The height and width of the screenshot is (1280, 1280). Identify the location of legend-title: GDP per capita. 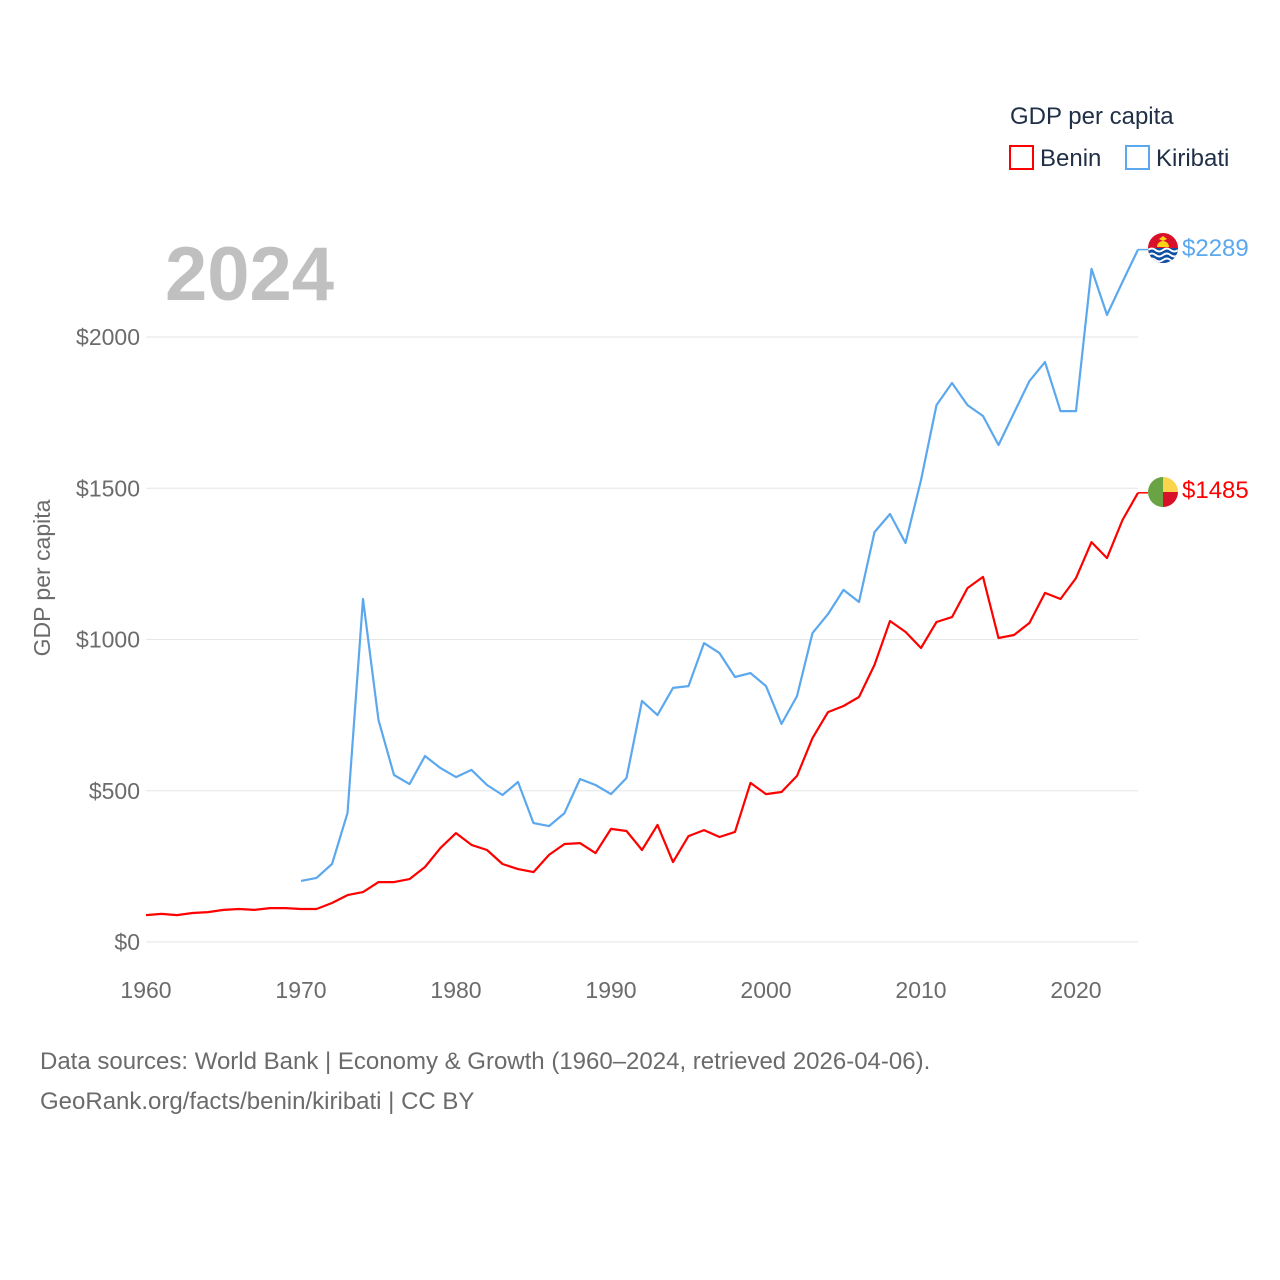
(1092, 116).